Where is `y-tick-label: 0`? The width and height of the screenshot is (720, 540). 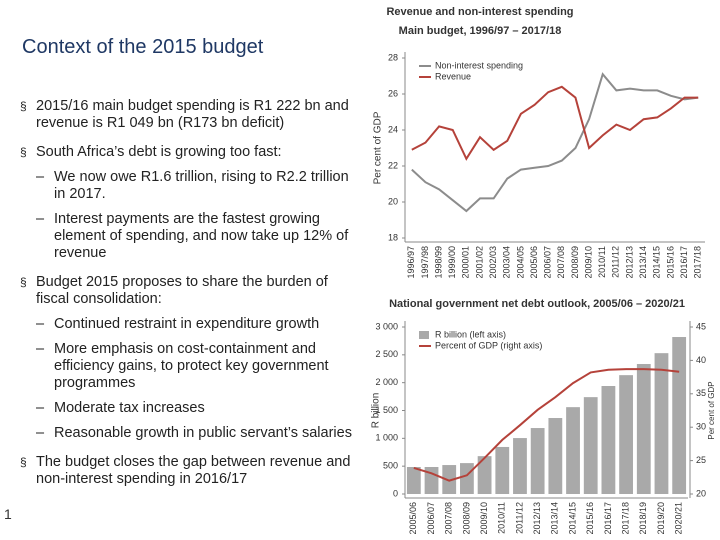
y-tick-label: 0 is located at coordinates (395, 493).